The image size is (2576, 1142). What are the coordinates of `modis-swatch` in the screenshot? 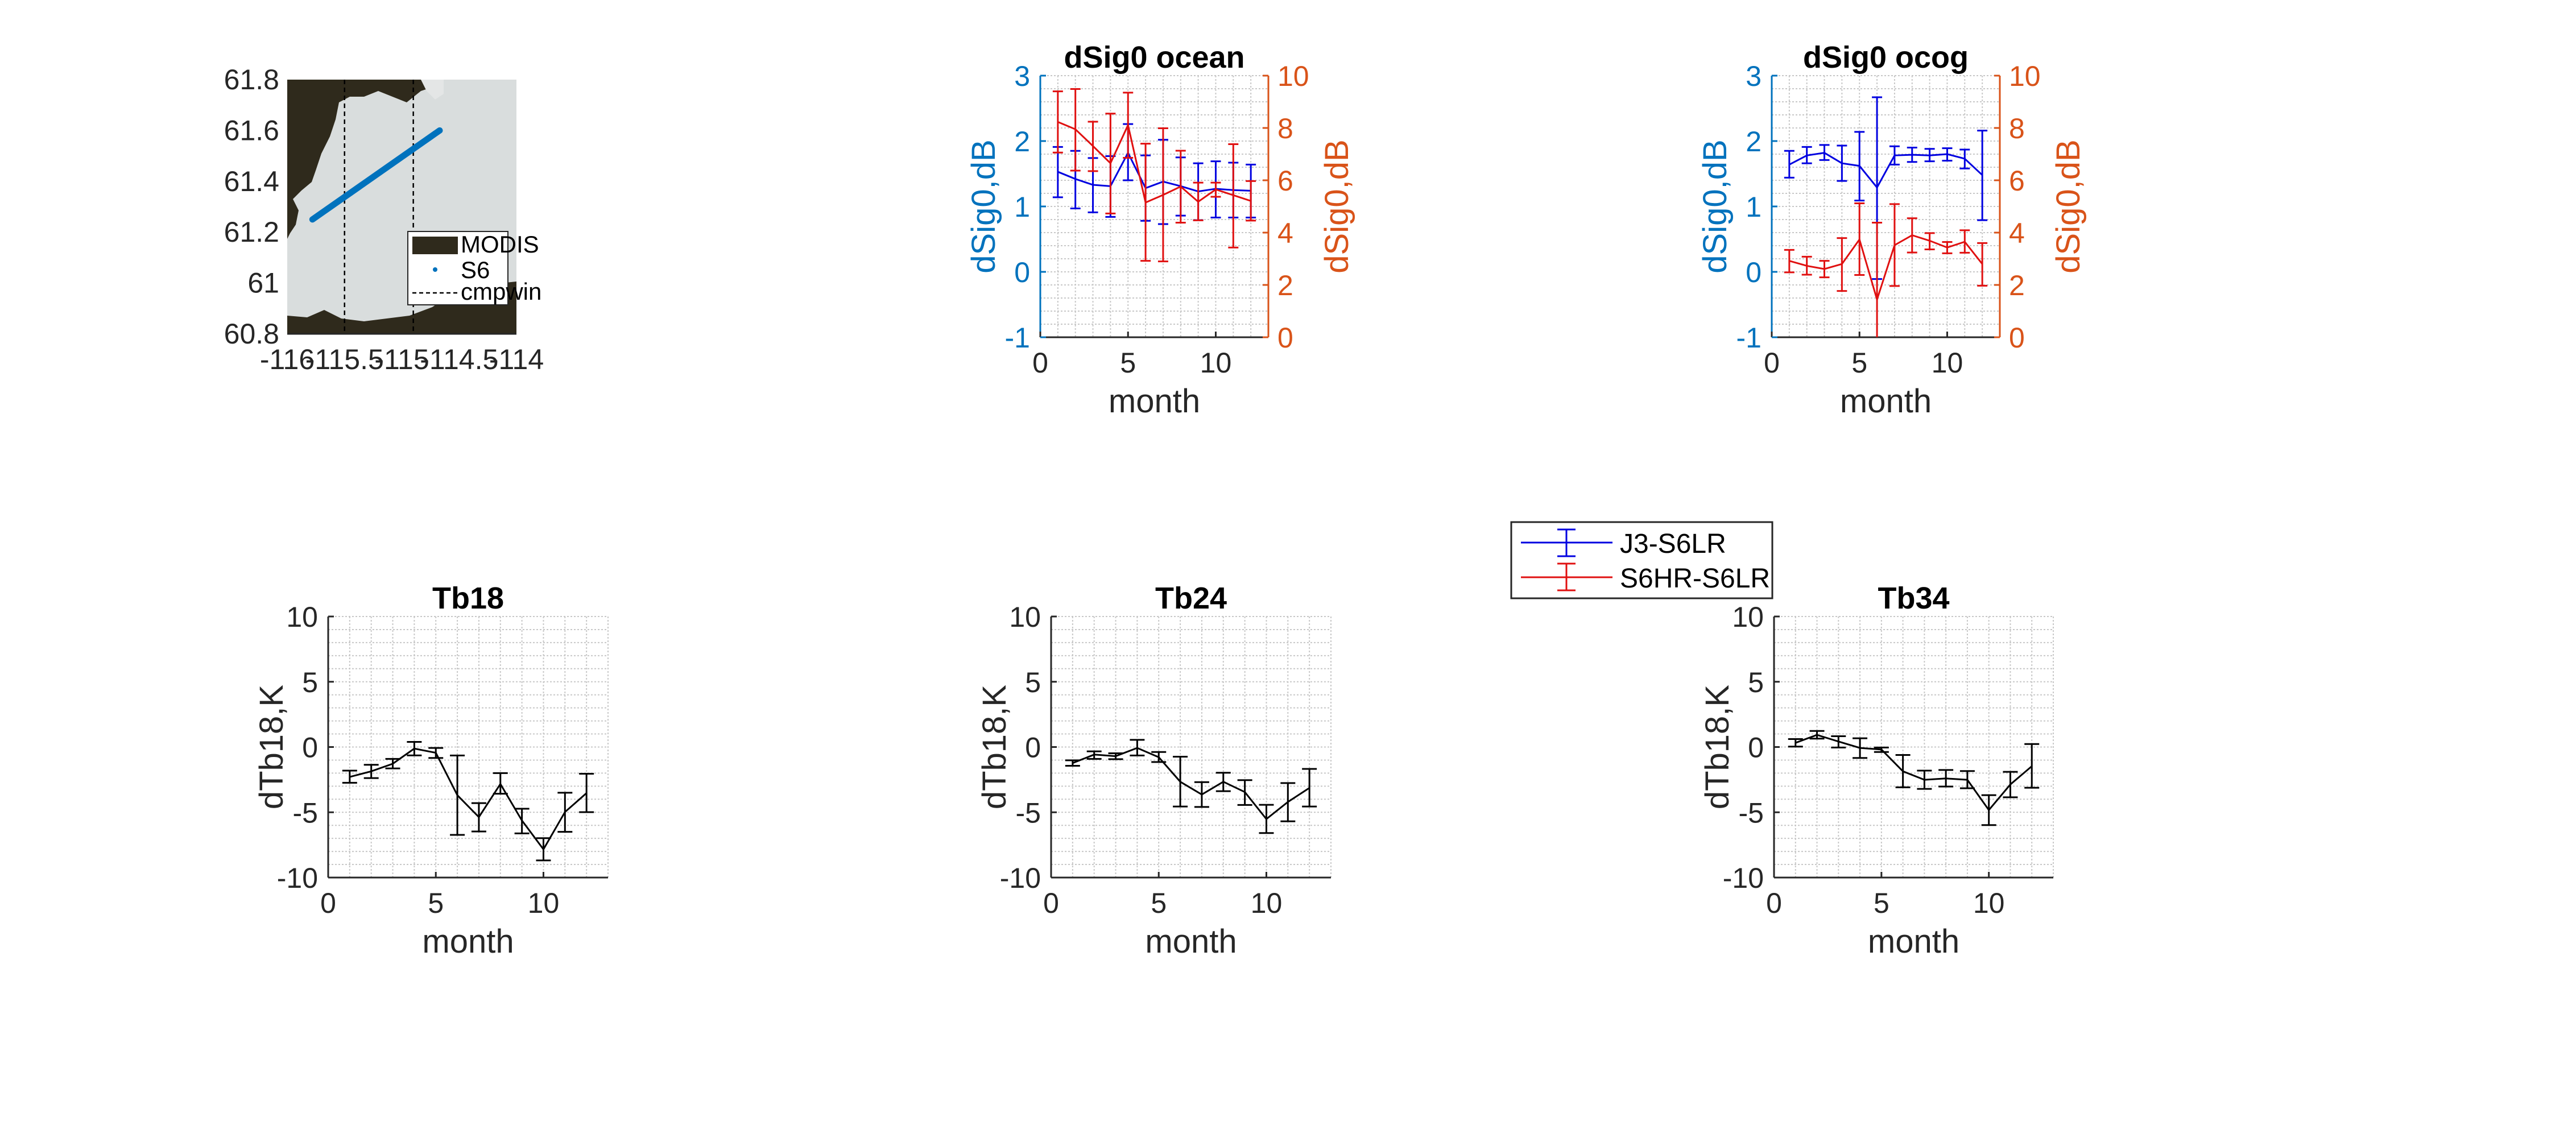 It's located at (435, 246).